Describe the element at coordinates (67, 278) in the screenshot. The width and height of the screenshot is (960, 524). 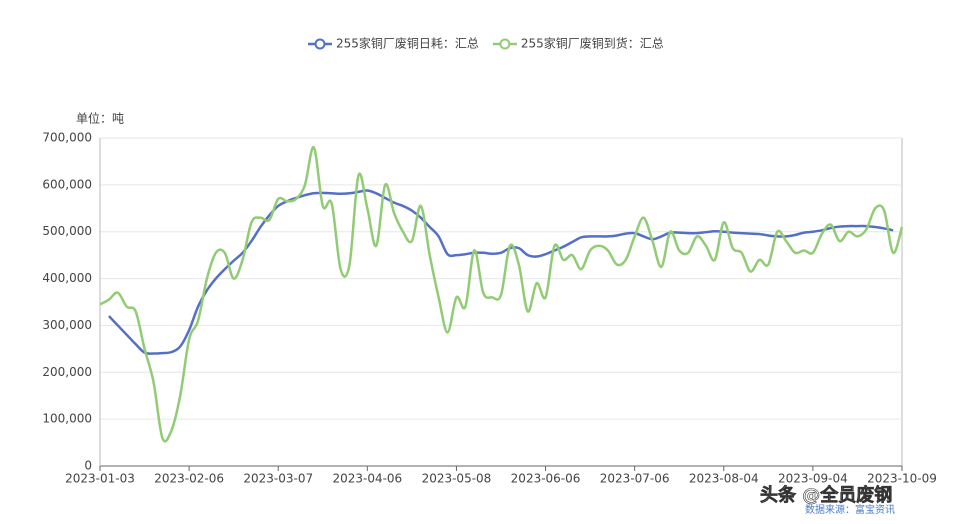
I see `y-tick-label: 400,000` at that location.